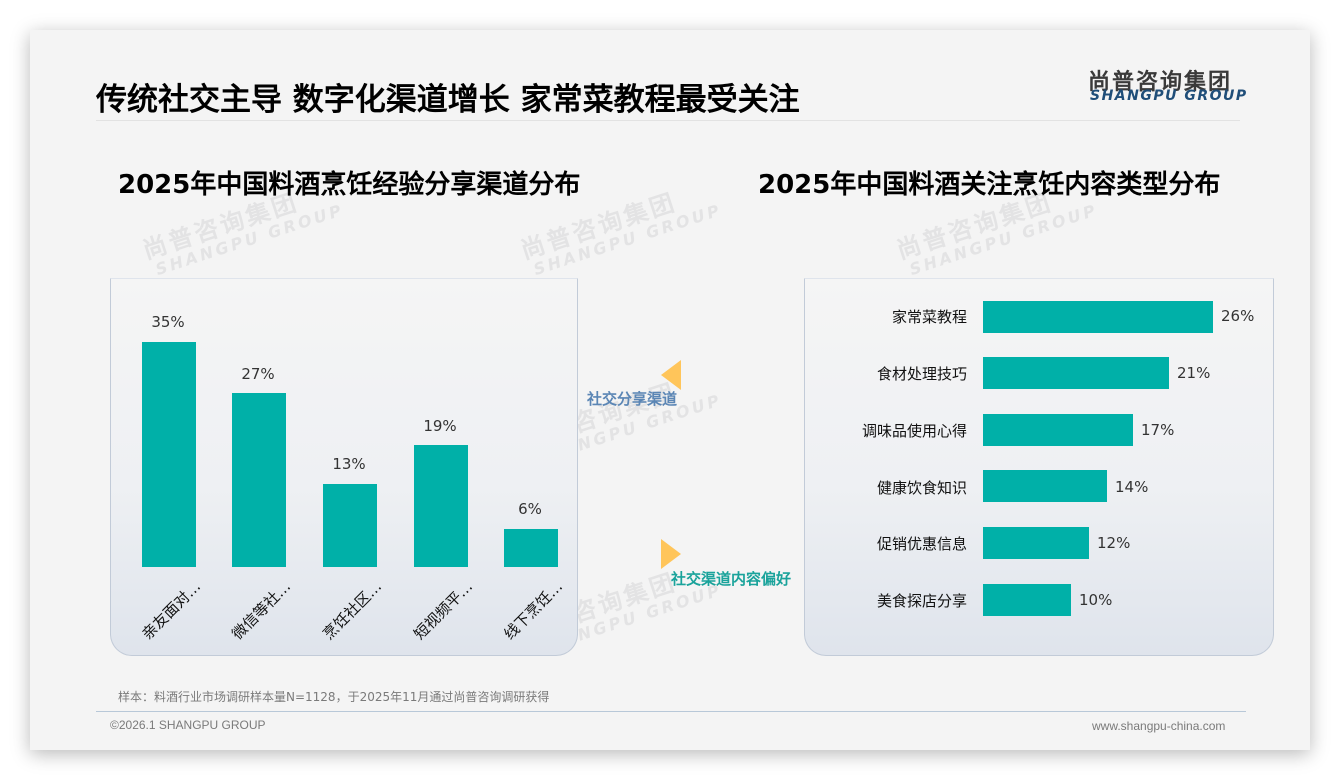  Describe the element at coordinates (334, 697) in the screenshot. I see `sample-note: 样本：料酒行业市场调研样本量N=1128，于2025年11月通过尚普咨询调研获得` at that location.